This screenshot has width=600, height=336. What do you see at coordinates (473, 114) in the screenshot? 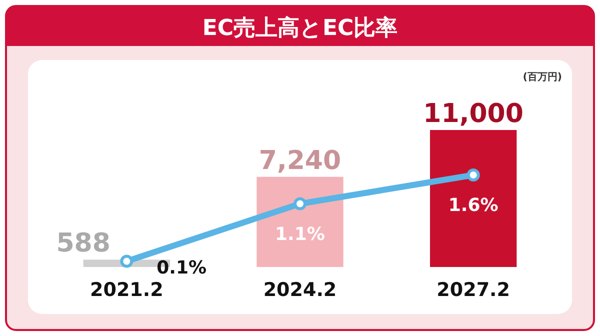
I see `data-label: 11,000` at bounding box center [473, 114].